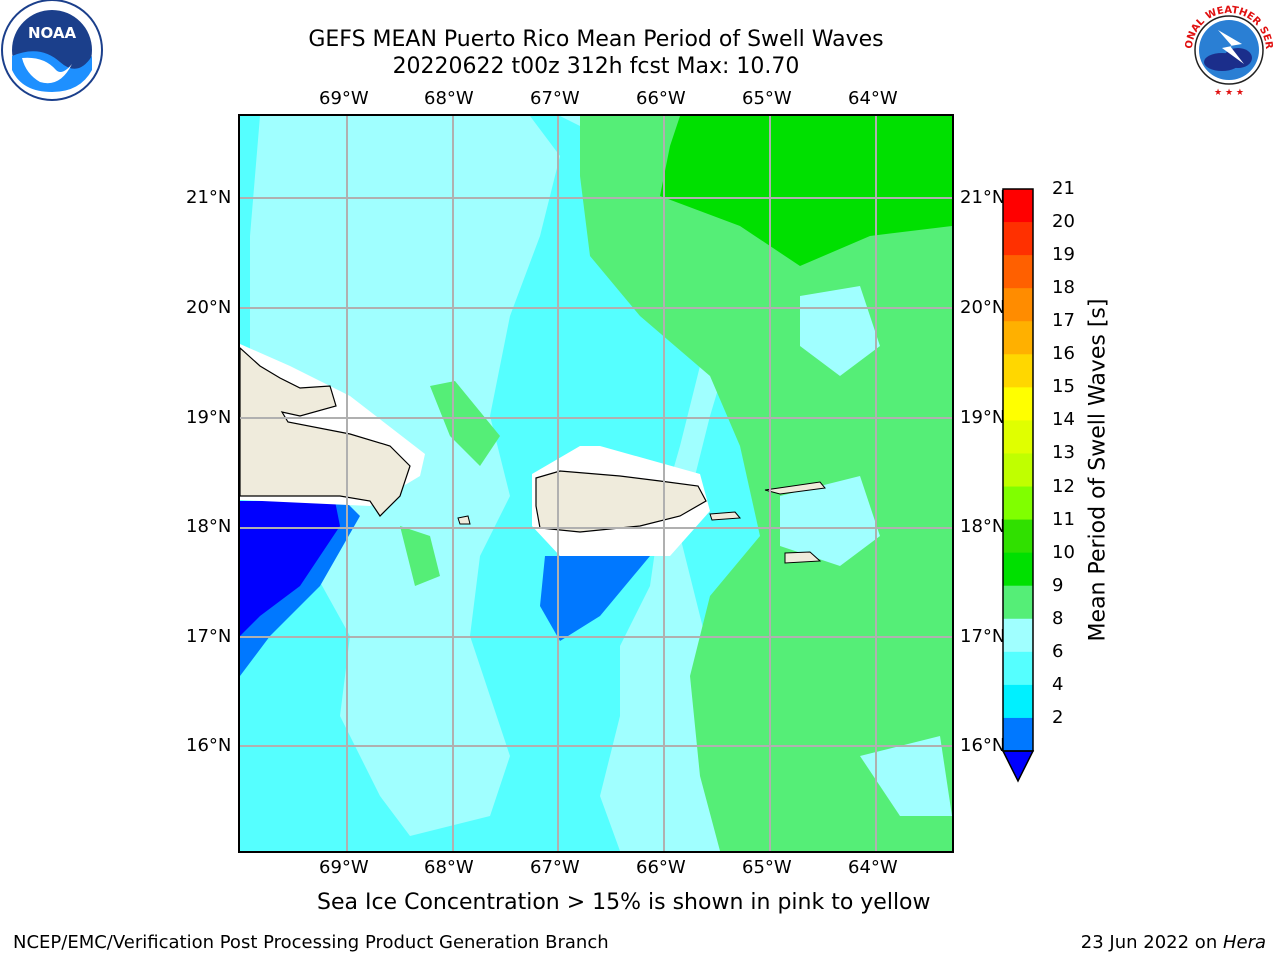 Image resolution: width=1280 pixels, height=960 pixels. What do you see at coordinates (1063, 552) in the screenshot?
I see `colorbar-tick-label: 10` at bounding box center [1063, 552].